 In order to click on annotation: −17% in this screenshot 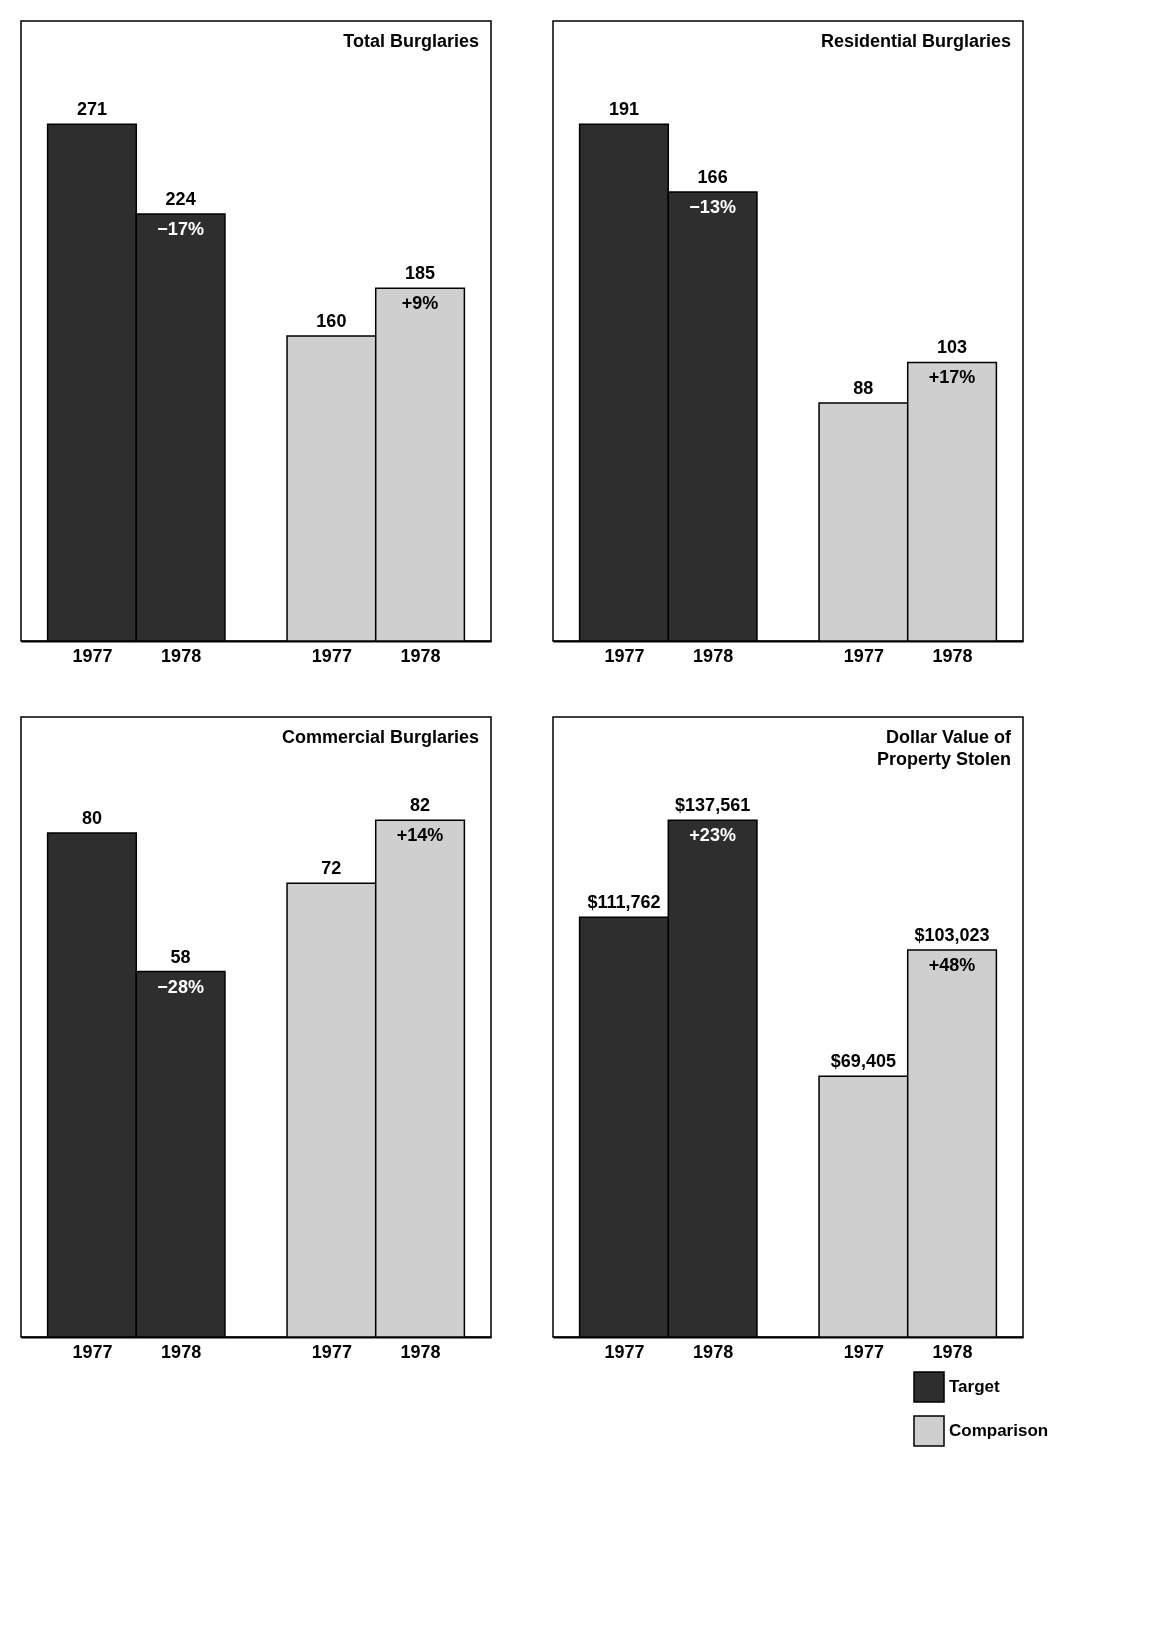, I will do `click(180, 228)`.